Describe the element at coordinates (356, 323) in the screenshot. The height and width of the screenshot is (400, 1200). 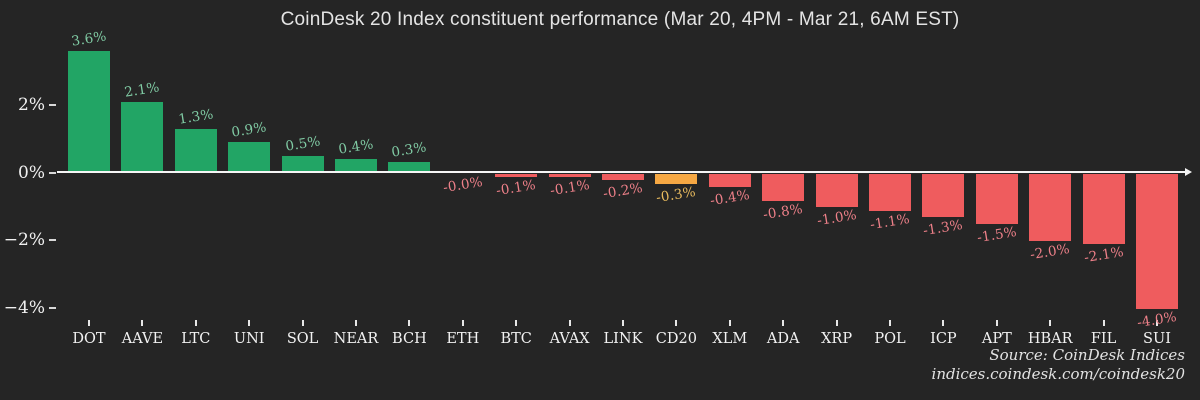
I see `x-tick-NEAR` at that location.